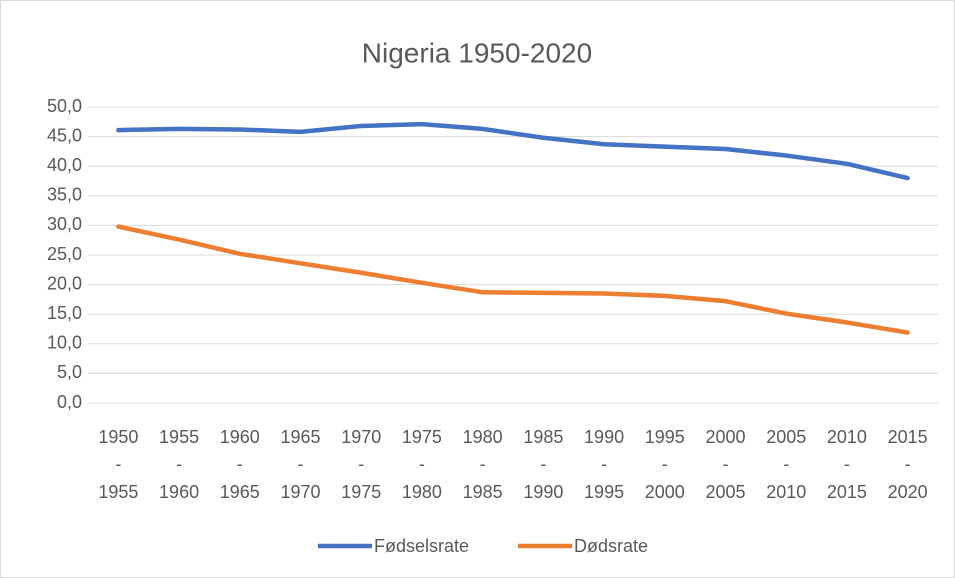 The image size is (955, 578). Describe the element at coordinates (64, 254) in the screenshot. I see `y-tick-label: 25,0` at that location.